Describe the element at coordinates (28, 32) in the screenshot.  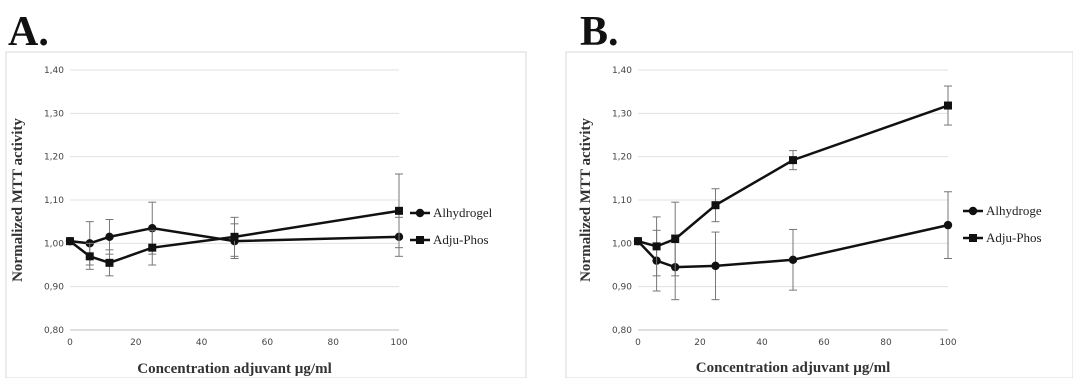
I see `panel-label: A.` at that location.